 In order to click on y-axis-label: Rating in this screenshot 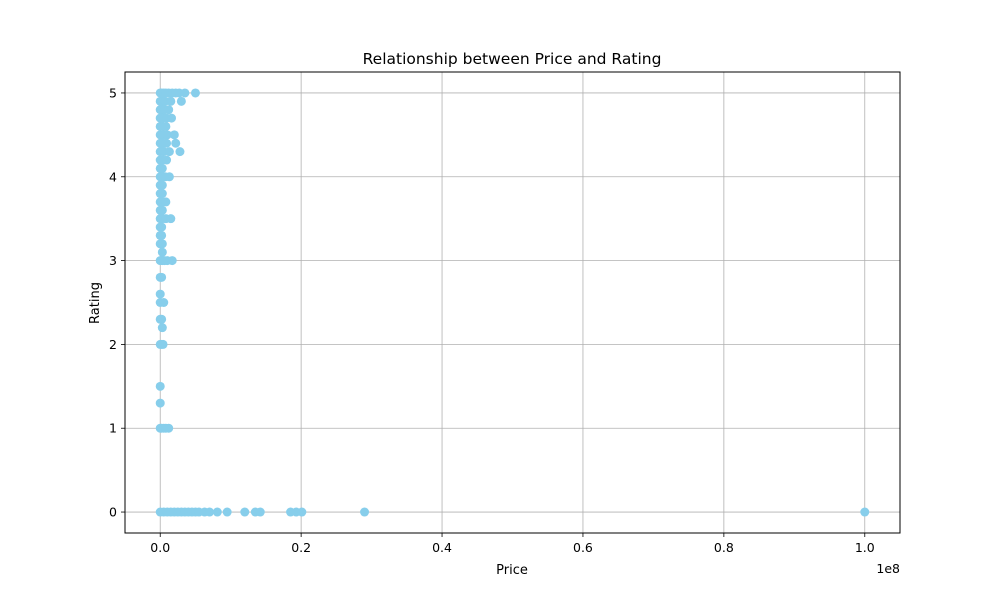, I will do `click(95, 303)`.